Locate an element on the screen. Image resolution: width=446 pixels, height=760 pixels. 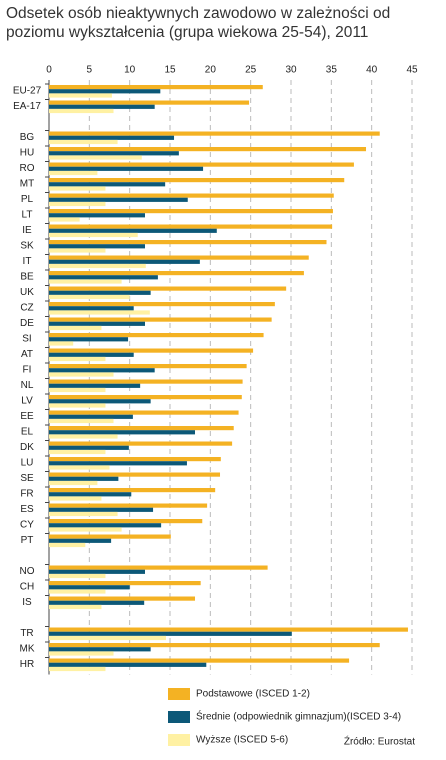
source-note: Źródło: Eurostat is located at coordinates (379, 741).